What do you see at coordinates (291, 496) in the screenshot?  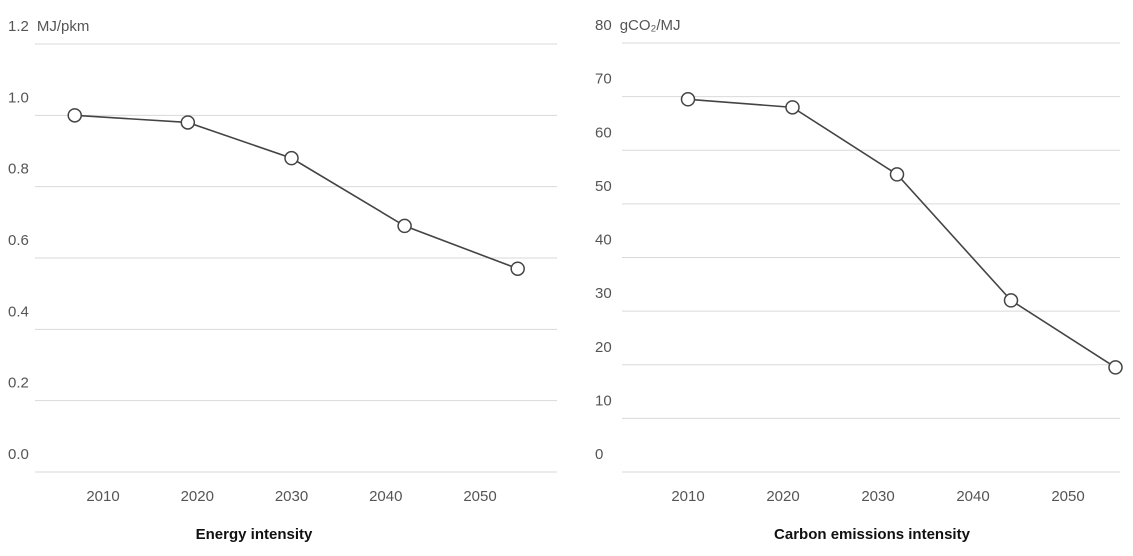 I see `energy-x-tick-label: 2030` at bounding box center [291, 496].